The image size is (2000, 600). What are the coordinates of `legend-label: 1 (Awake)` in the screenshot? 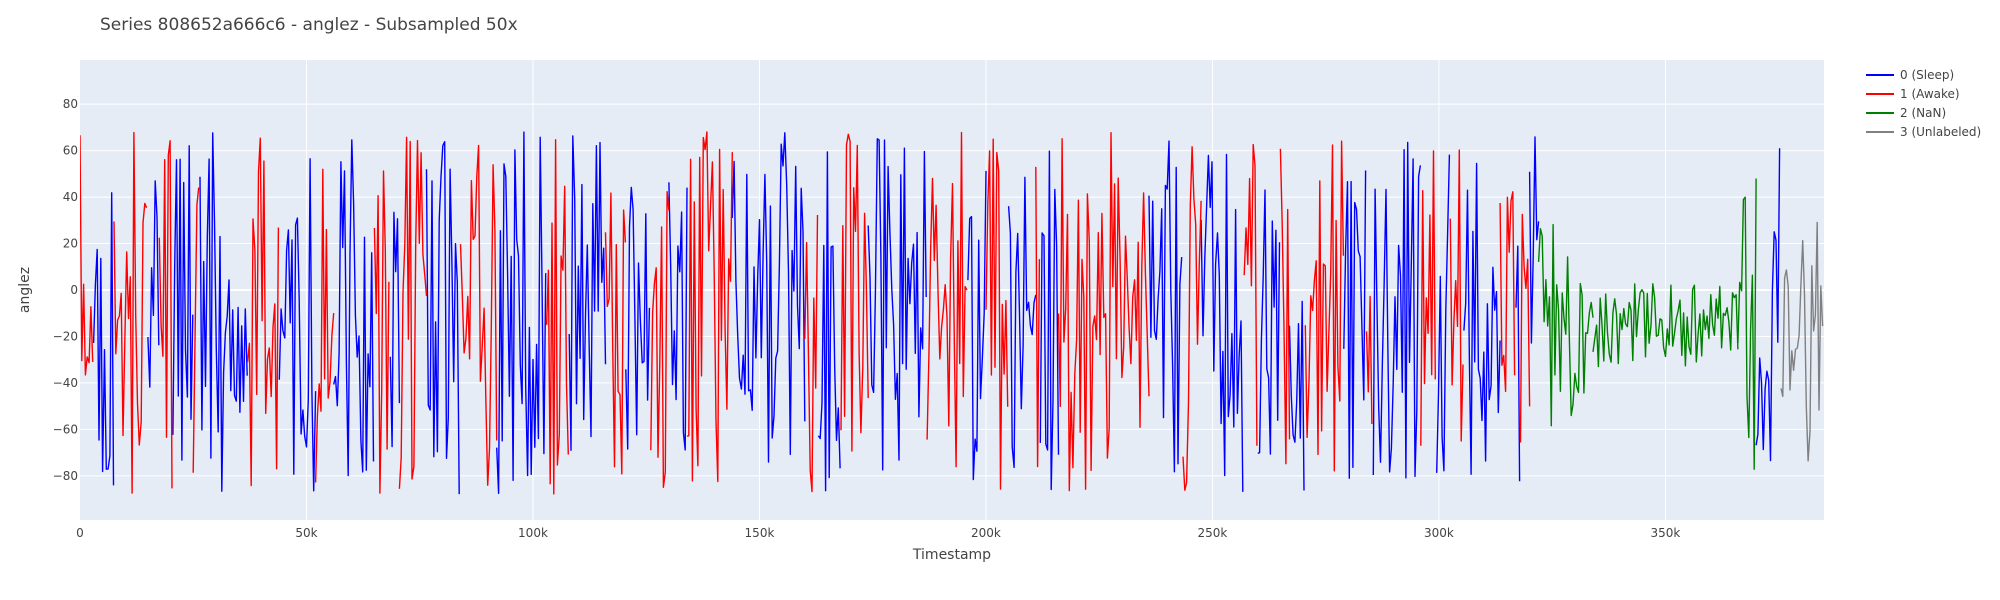 It's located at (1930, 94).